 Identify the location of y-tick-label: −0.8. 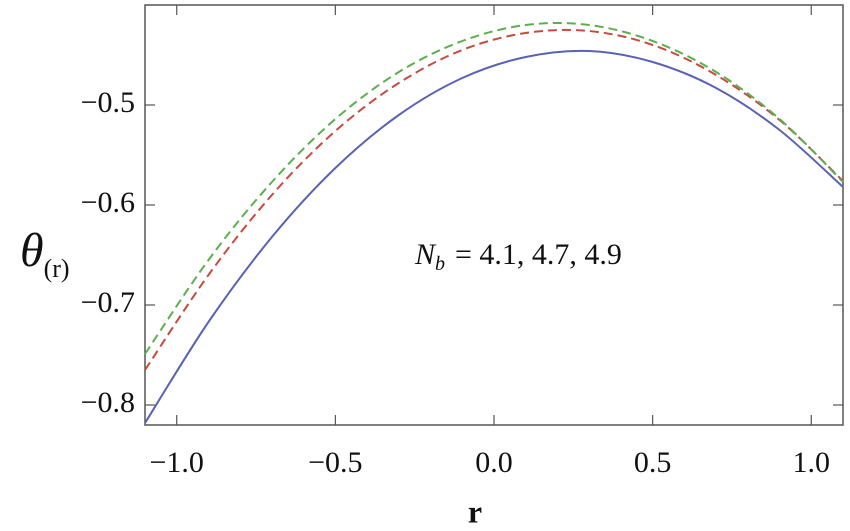
(108, 402).